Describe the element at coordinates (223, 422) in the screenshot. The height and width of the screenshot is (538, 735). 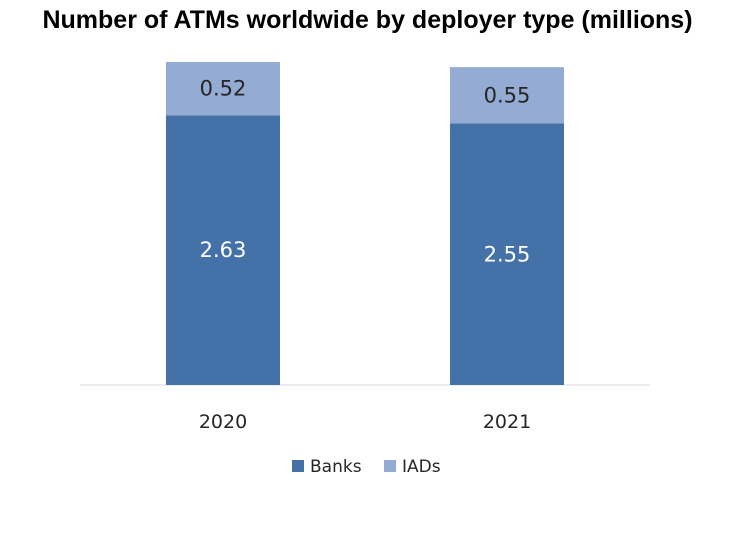
I see `x-tick-label-2020: 2020` at that location.